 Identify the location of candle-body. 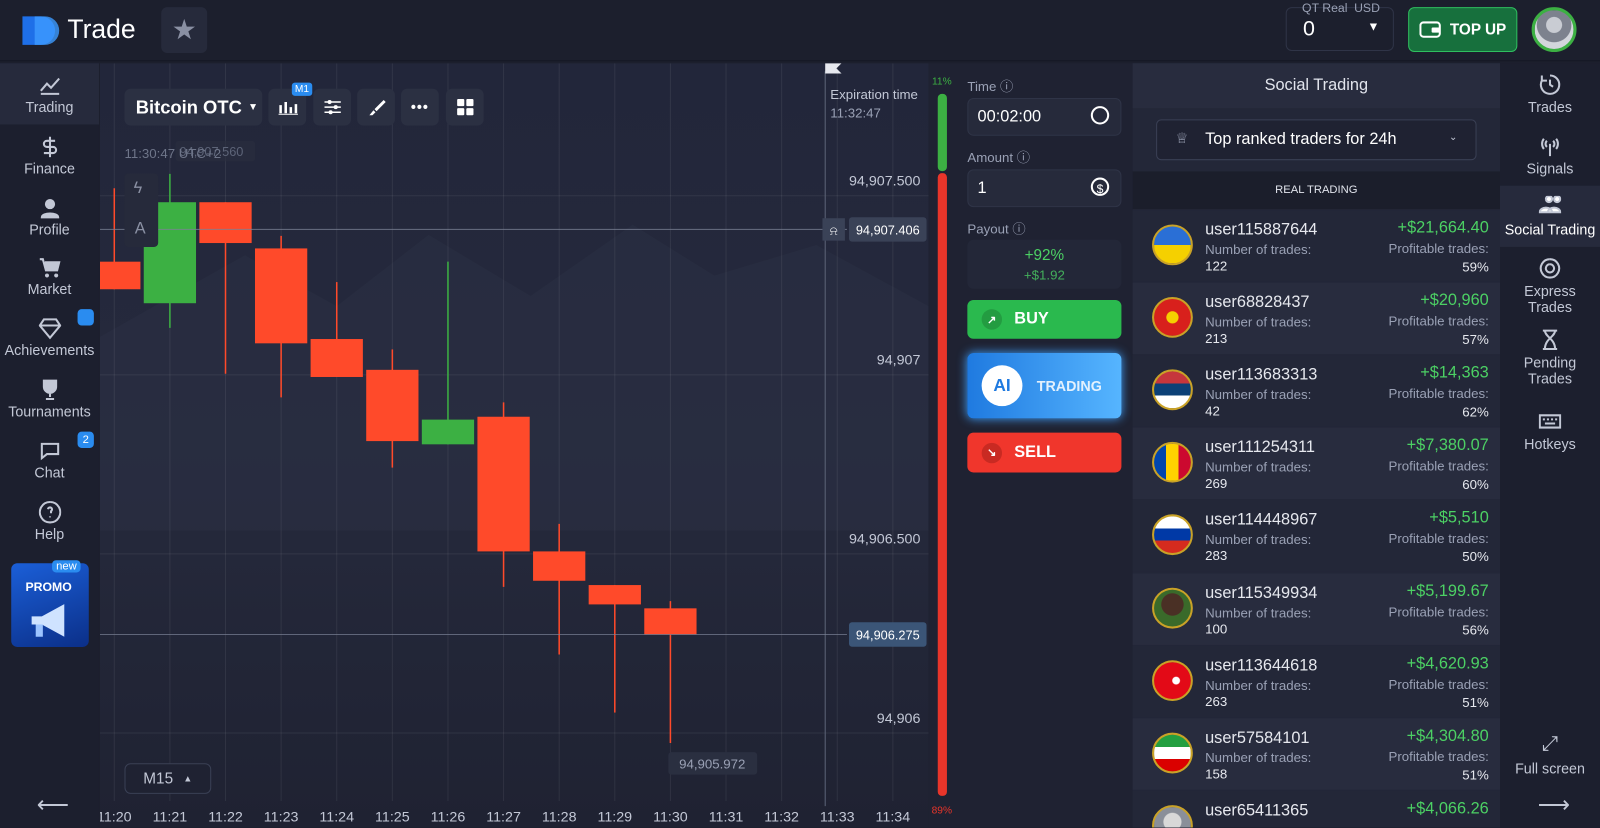
(559, 566).